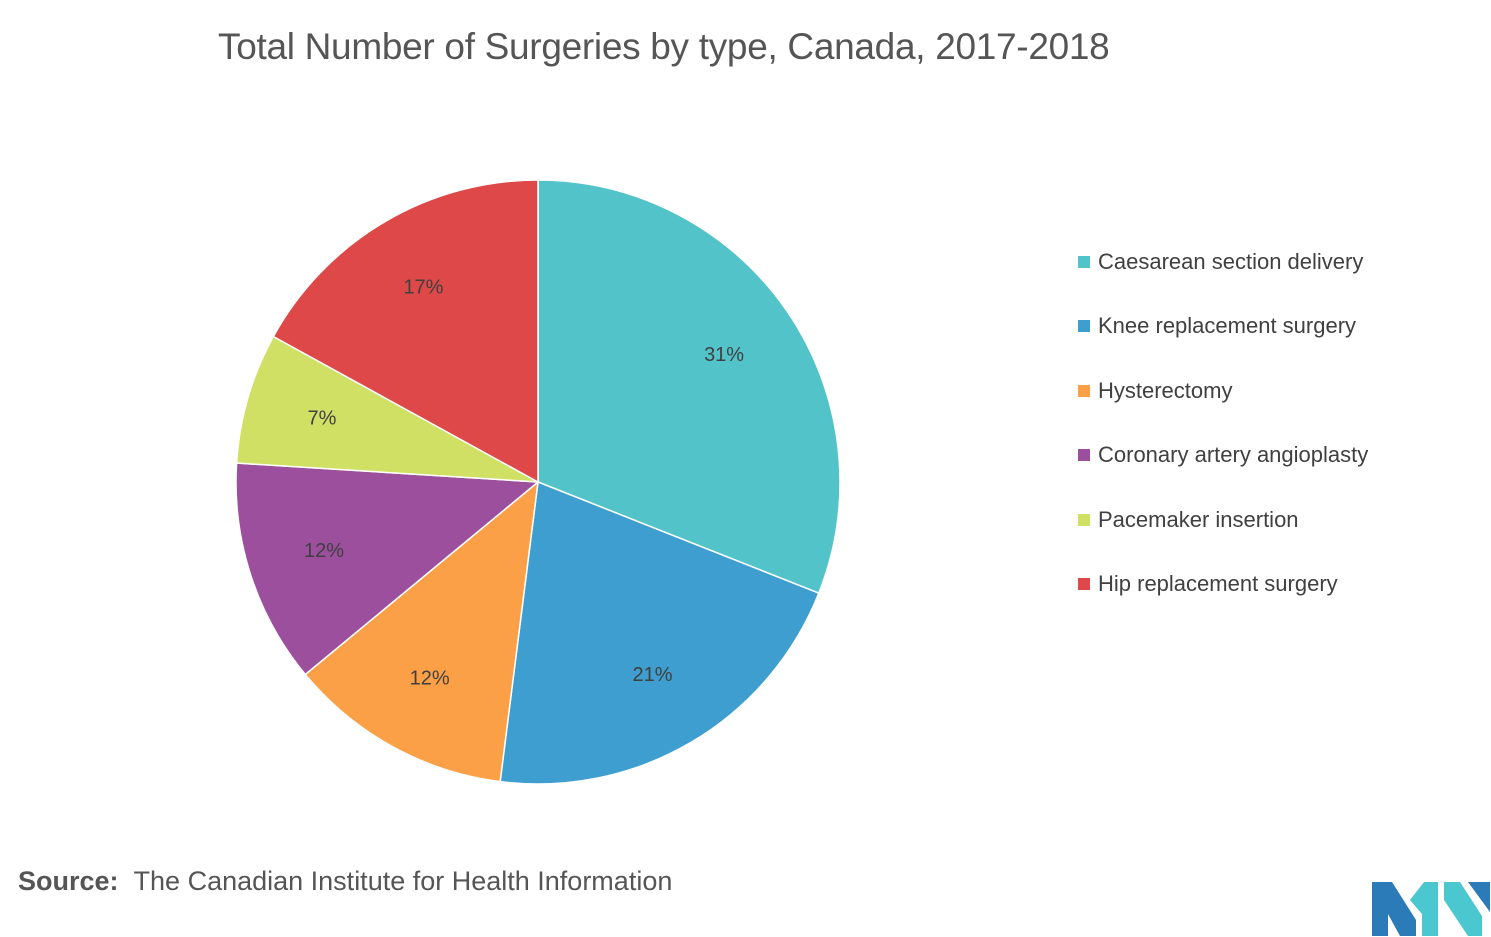 Image resolution: width=1491 pixels, height=937 pixels. I want to click on legend-item-1: Knee replacement surgery, so click(1223, 342).